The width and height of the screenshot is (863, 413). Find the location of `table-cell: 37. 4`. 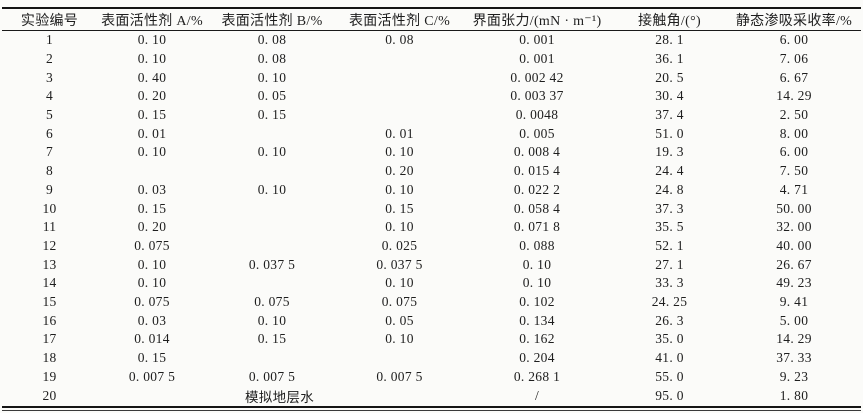

table-cell: 37. 4 is located at coordinates (669, 115).